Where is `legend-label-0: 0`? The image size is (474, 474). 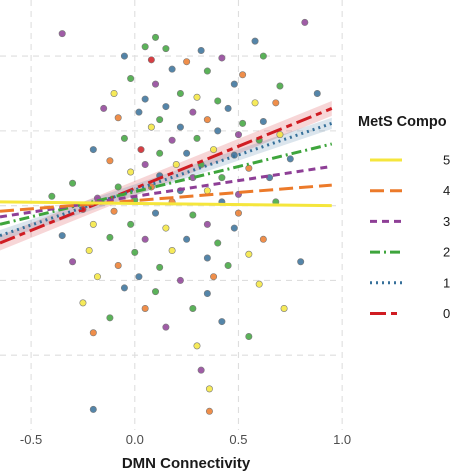
legend-label-0: 0 is located at coordinates (446, 313).